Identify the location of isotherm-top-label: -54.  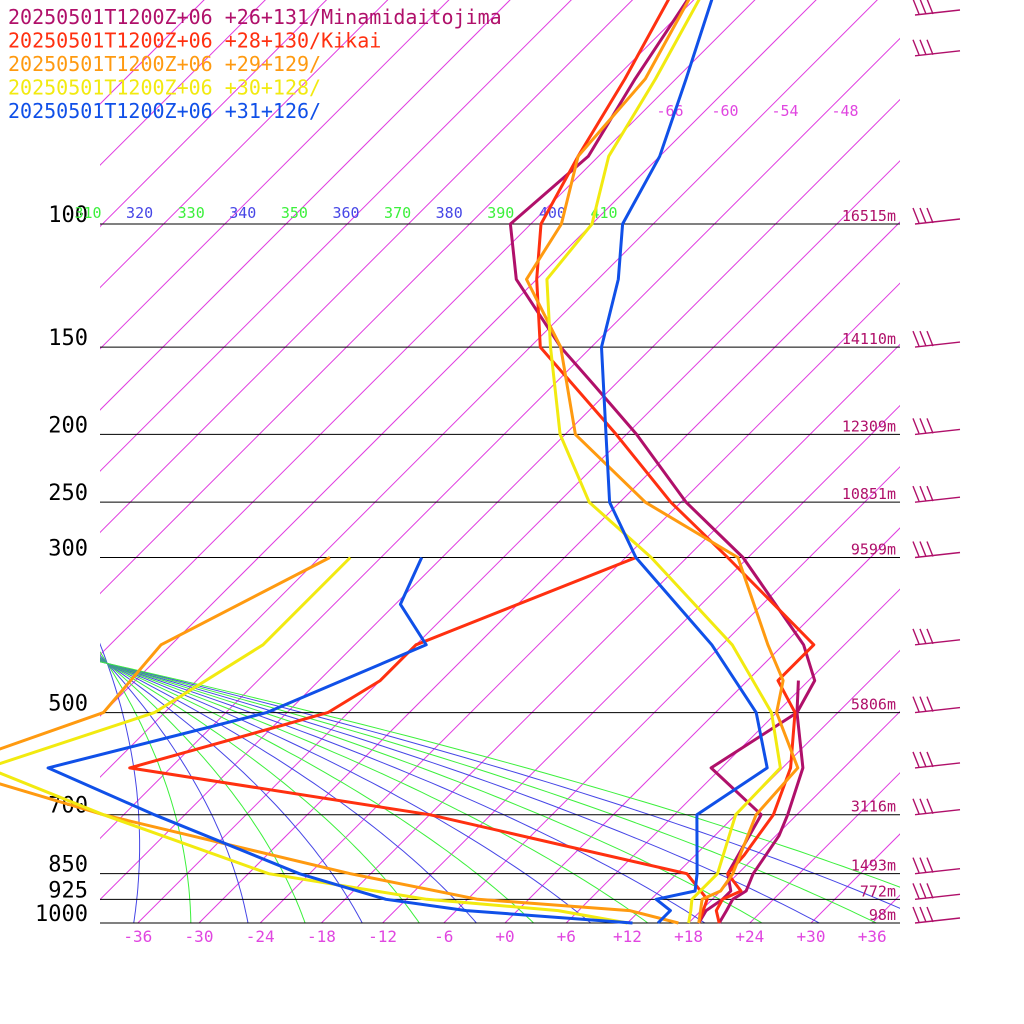
(784, 111).